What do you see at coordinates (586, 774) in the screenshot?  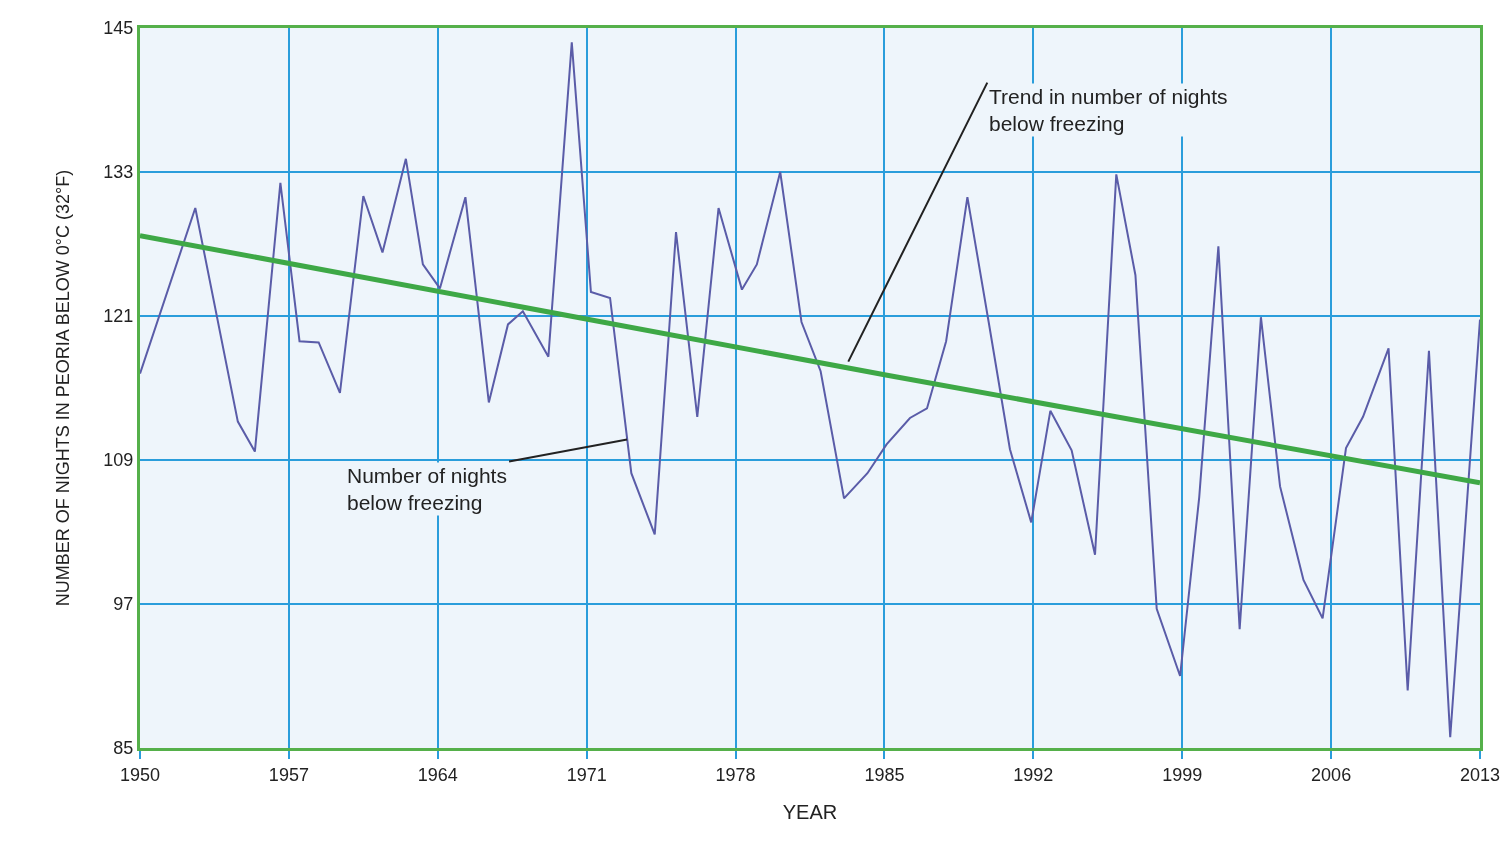 I see `x-tick-label: 1971` at bounding box center [586, 774].